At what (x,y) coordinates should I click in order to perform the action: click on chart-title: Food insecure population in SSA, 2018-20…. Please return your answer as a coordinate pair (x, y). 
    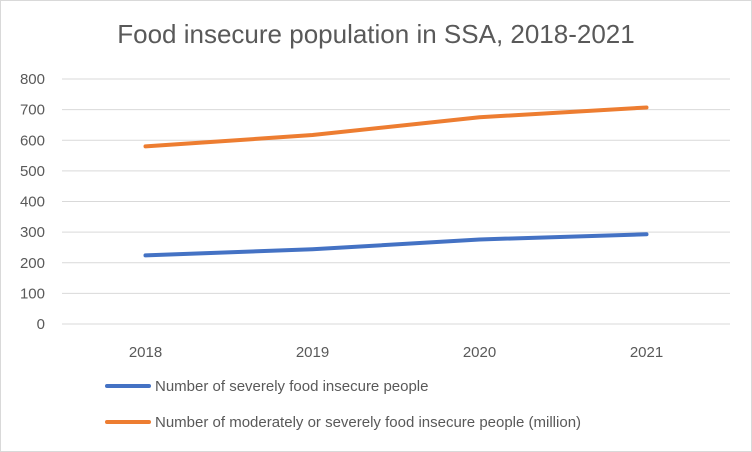
    Looking at the image, I should click on (376, 34).